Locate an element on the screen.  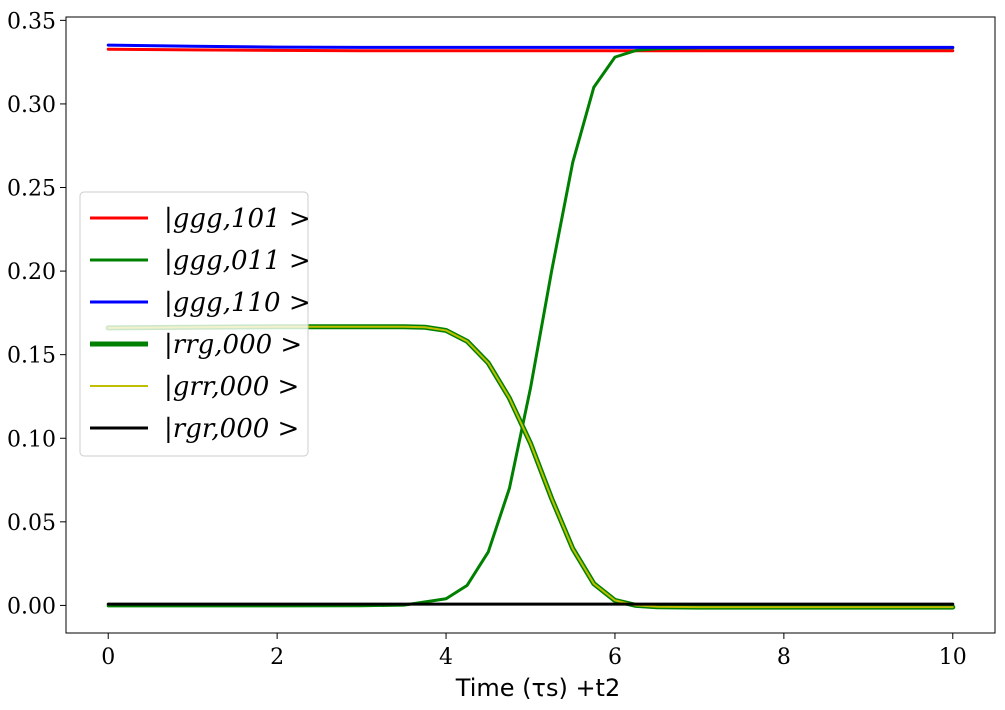
x-tick-label: 10 is located at coordinates (953, 657).